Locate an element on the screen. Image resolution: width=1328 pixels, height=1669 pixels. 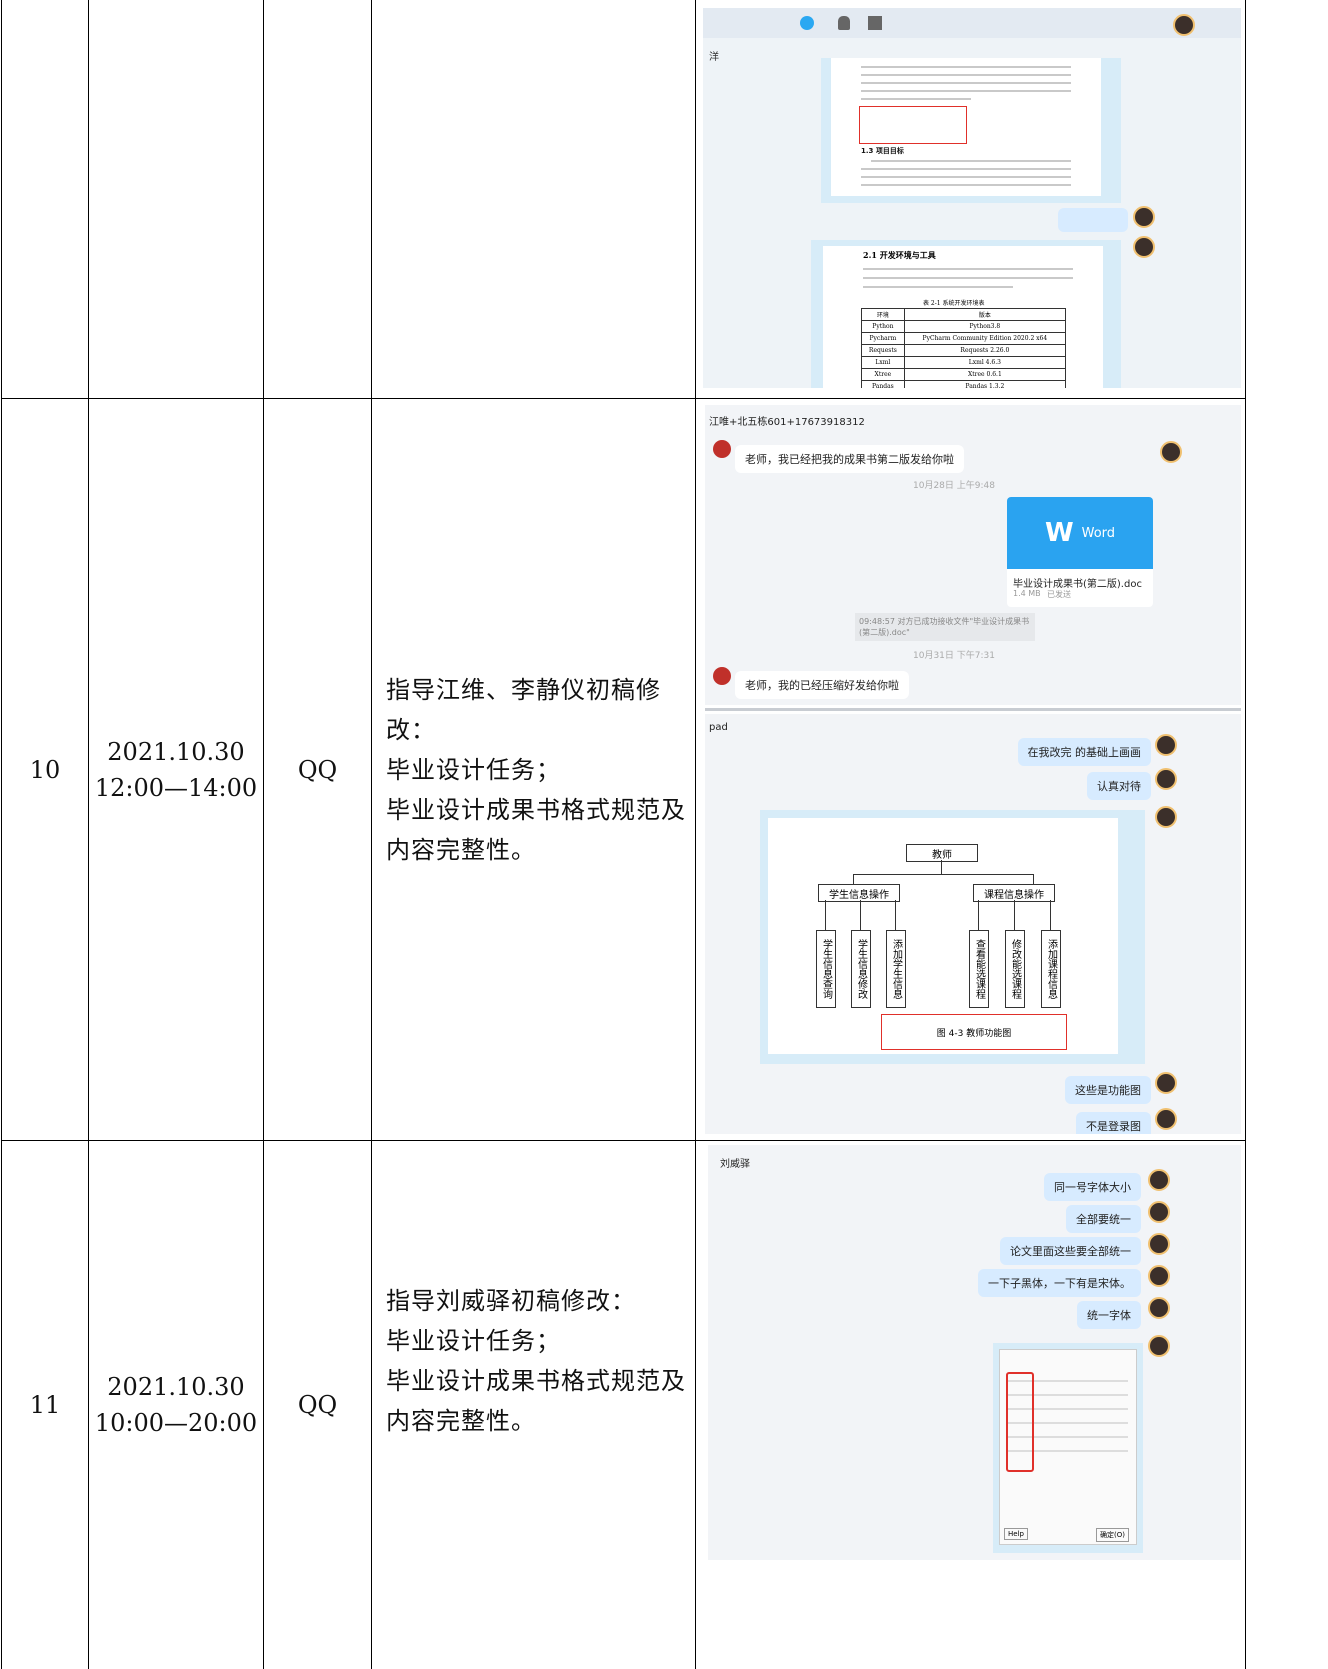
content: 指导江维、李静仪初稿修改： 毕业设计任务； 毕业设计成果书格式规范及内容完整性。 is located at coordinates (536, 769).